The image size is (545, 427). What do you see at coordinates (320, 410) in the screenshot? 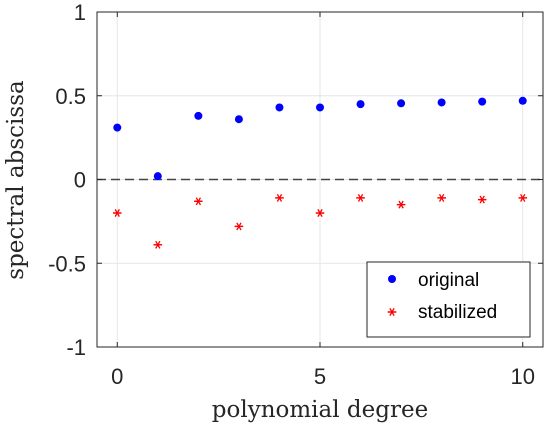
I see `x-axis-label: polynomial degree` at bounding box center [320, 410].